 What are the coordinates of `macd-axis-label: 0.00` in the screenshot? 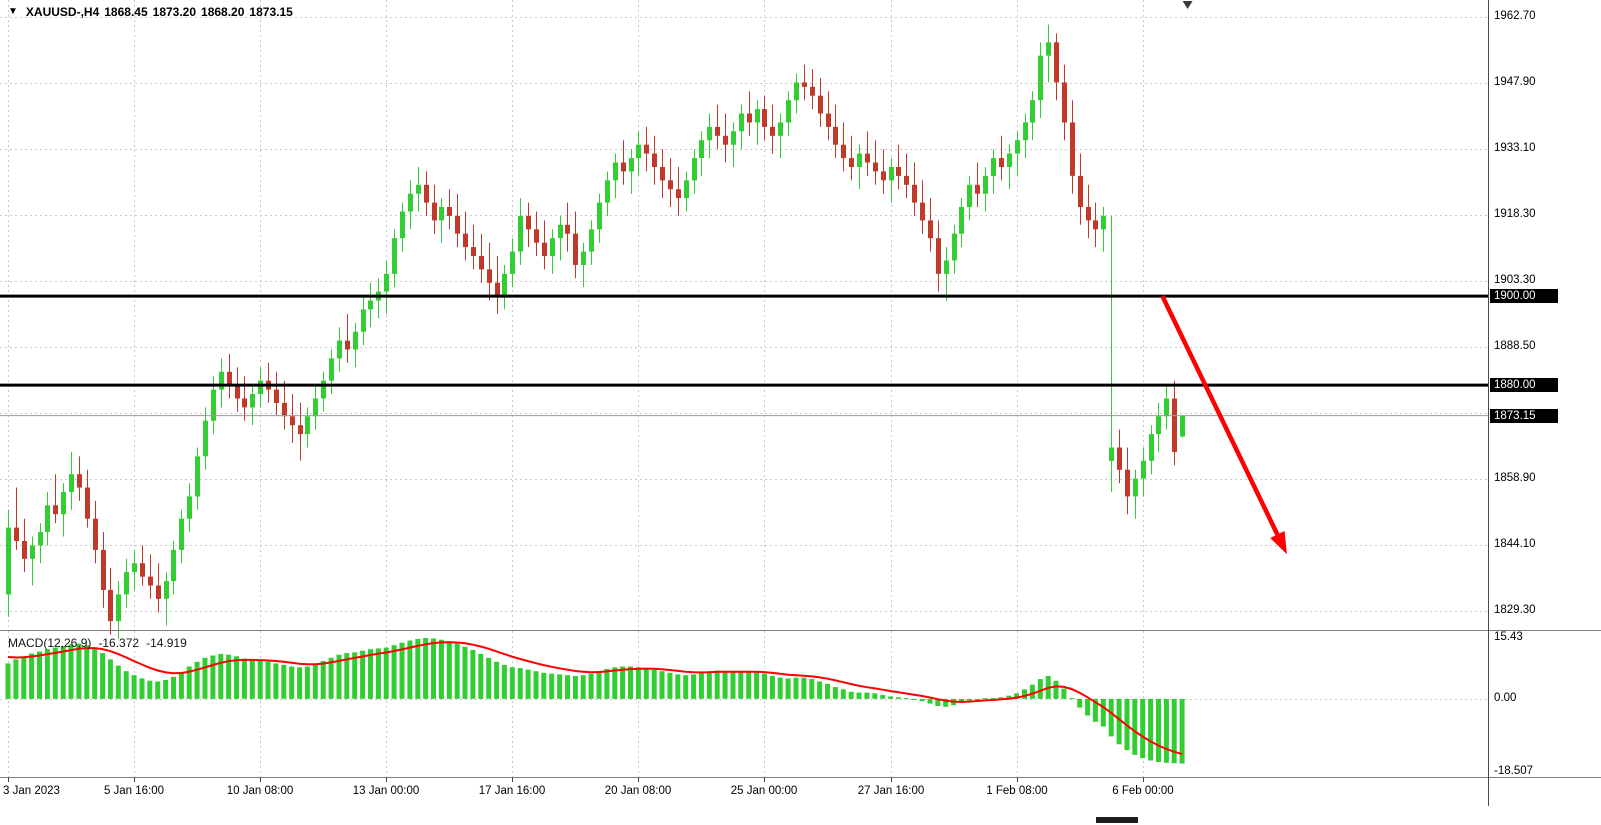 It's located at (1505, 698).